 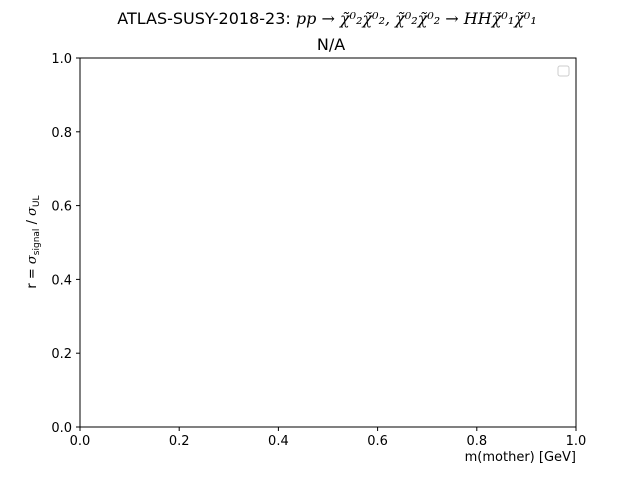 What do you see at coordinates (37, 201) in the screenshot?
I see `y-axis-label-sub-2: UL` at bounding box center [37, 201].